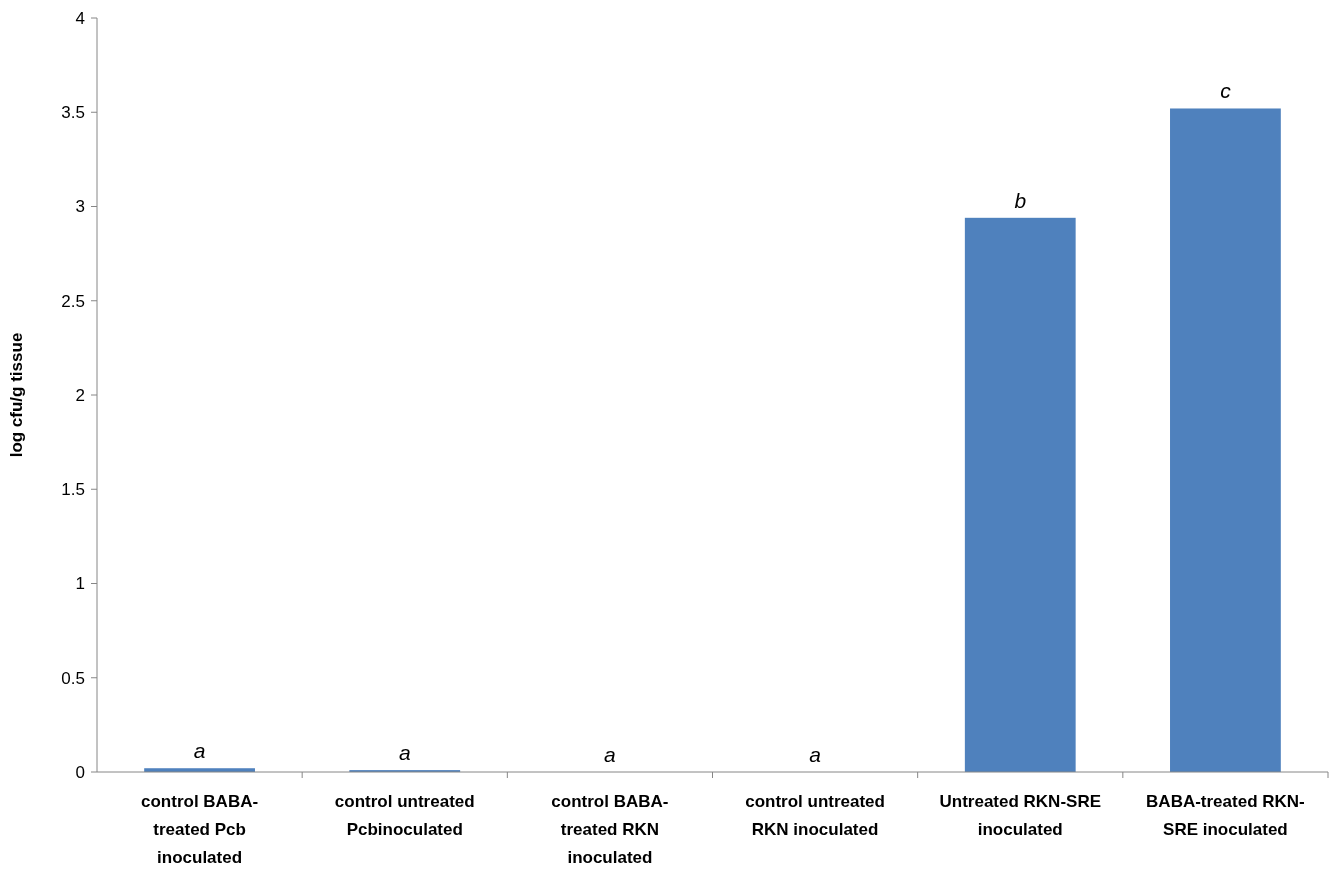 The image size is (1336, 882). Describe the element at coordinates (1226, 91) in the screenshot. I see `annotation: c` at that location.